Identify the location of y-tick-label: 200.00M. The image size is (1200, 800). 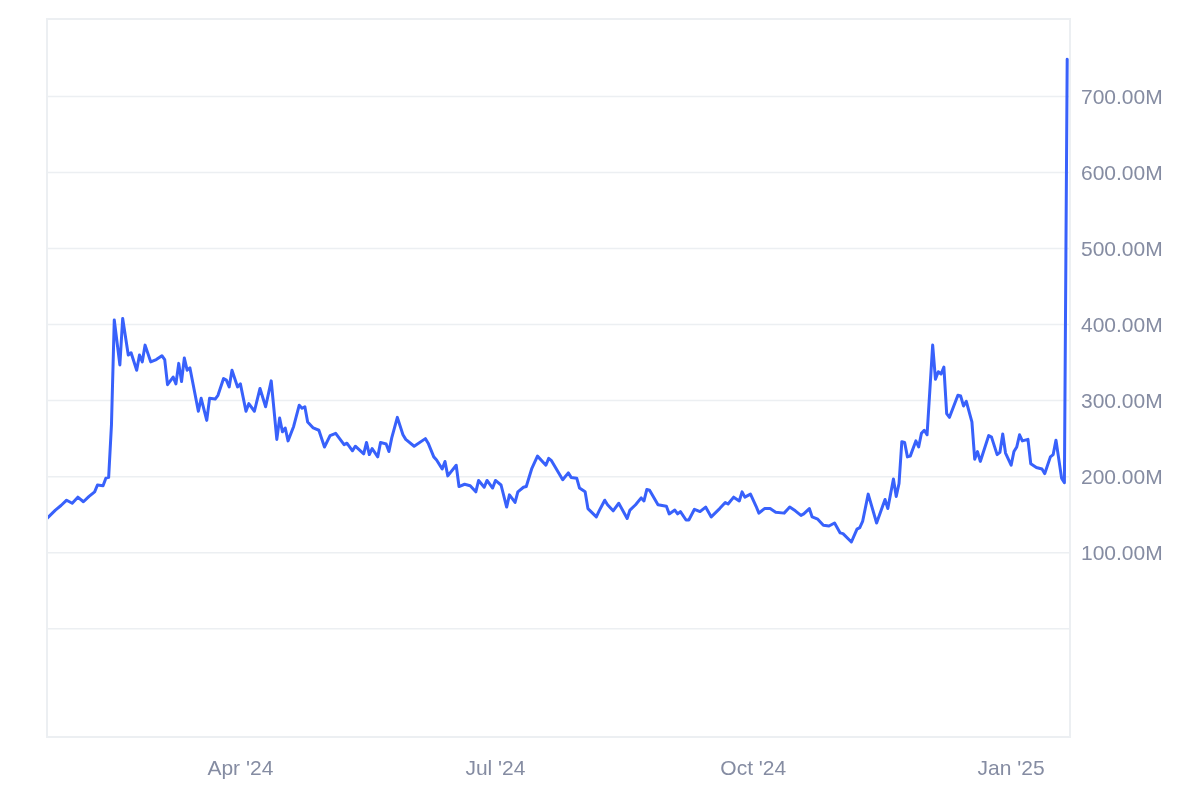
(1122, 477).